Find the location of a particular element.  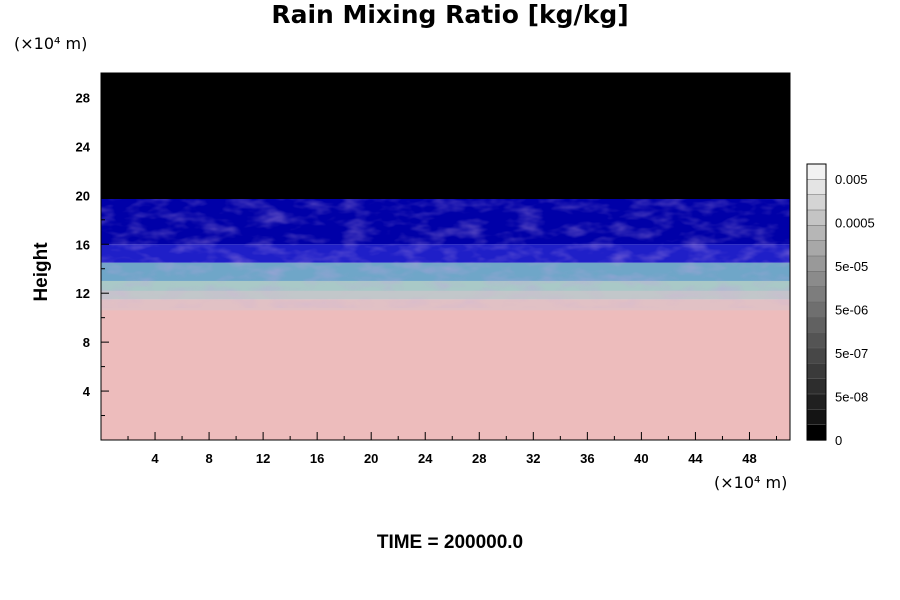

colorbar: 0.005 0.0005 5e-05 5e-06 5e-07 5e-08 0 is located at coordinates (840, 305).